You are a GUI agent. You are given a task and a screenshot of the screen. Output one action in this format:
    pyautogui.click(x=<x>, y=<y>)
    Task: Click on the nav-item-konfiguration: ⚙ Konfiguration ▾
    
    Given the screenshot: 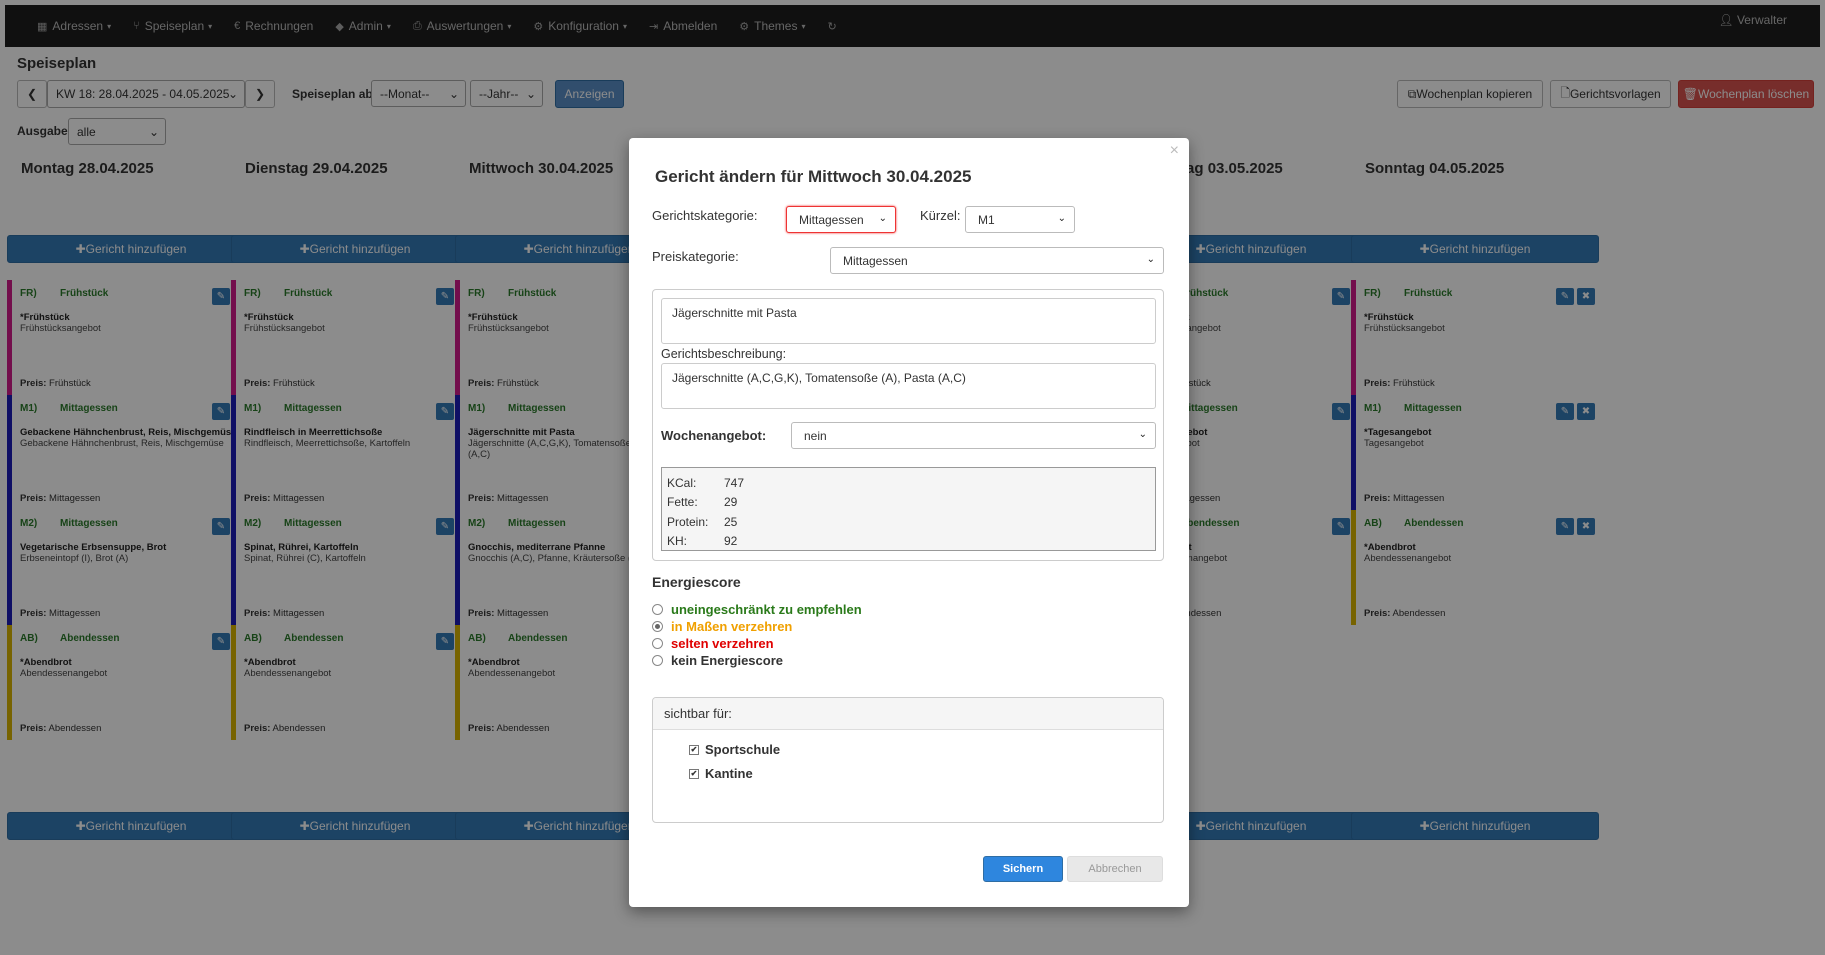 What is the action you would take?
    pyautogui.click(x=580, y=26)
    